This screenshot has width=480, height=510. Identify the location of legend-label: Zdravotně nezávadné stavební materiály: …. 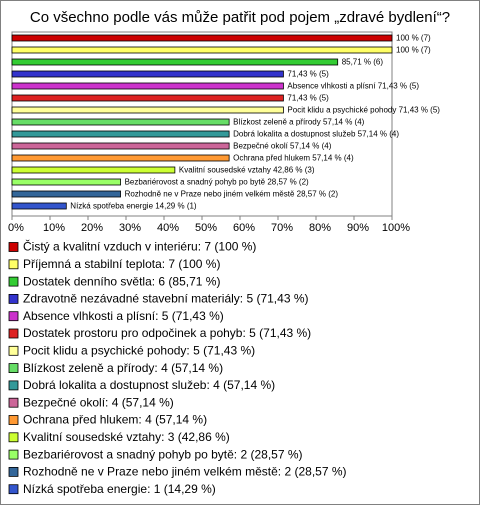
(166, 299).